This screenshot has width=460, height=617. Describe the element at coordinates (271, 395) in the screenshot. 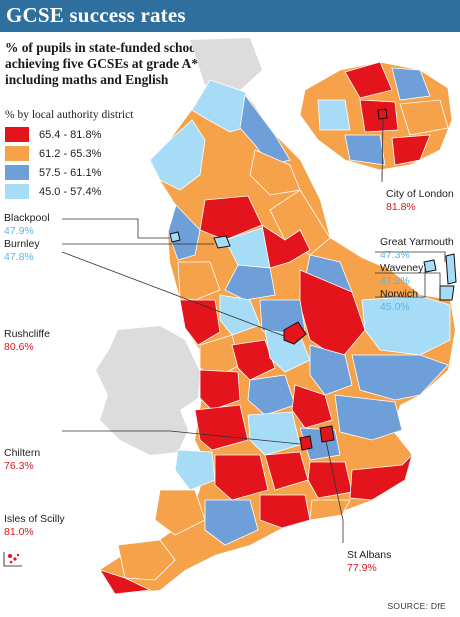

I see `region-northants` at that location.